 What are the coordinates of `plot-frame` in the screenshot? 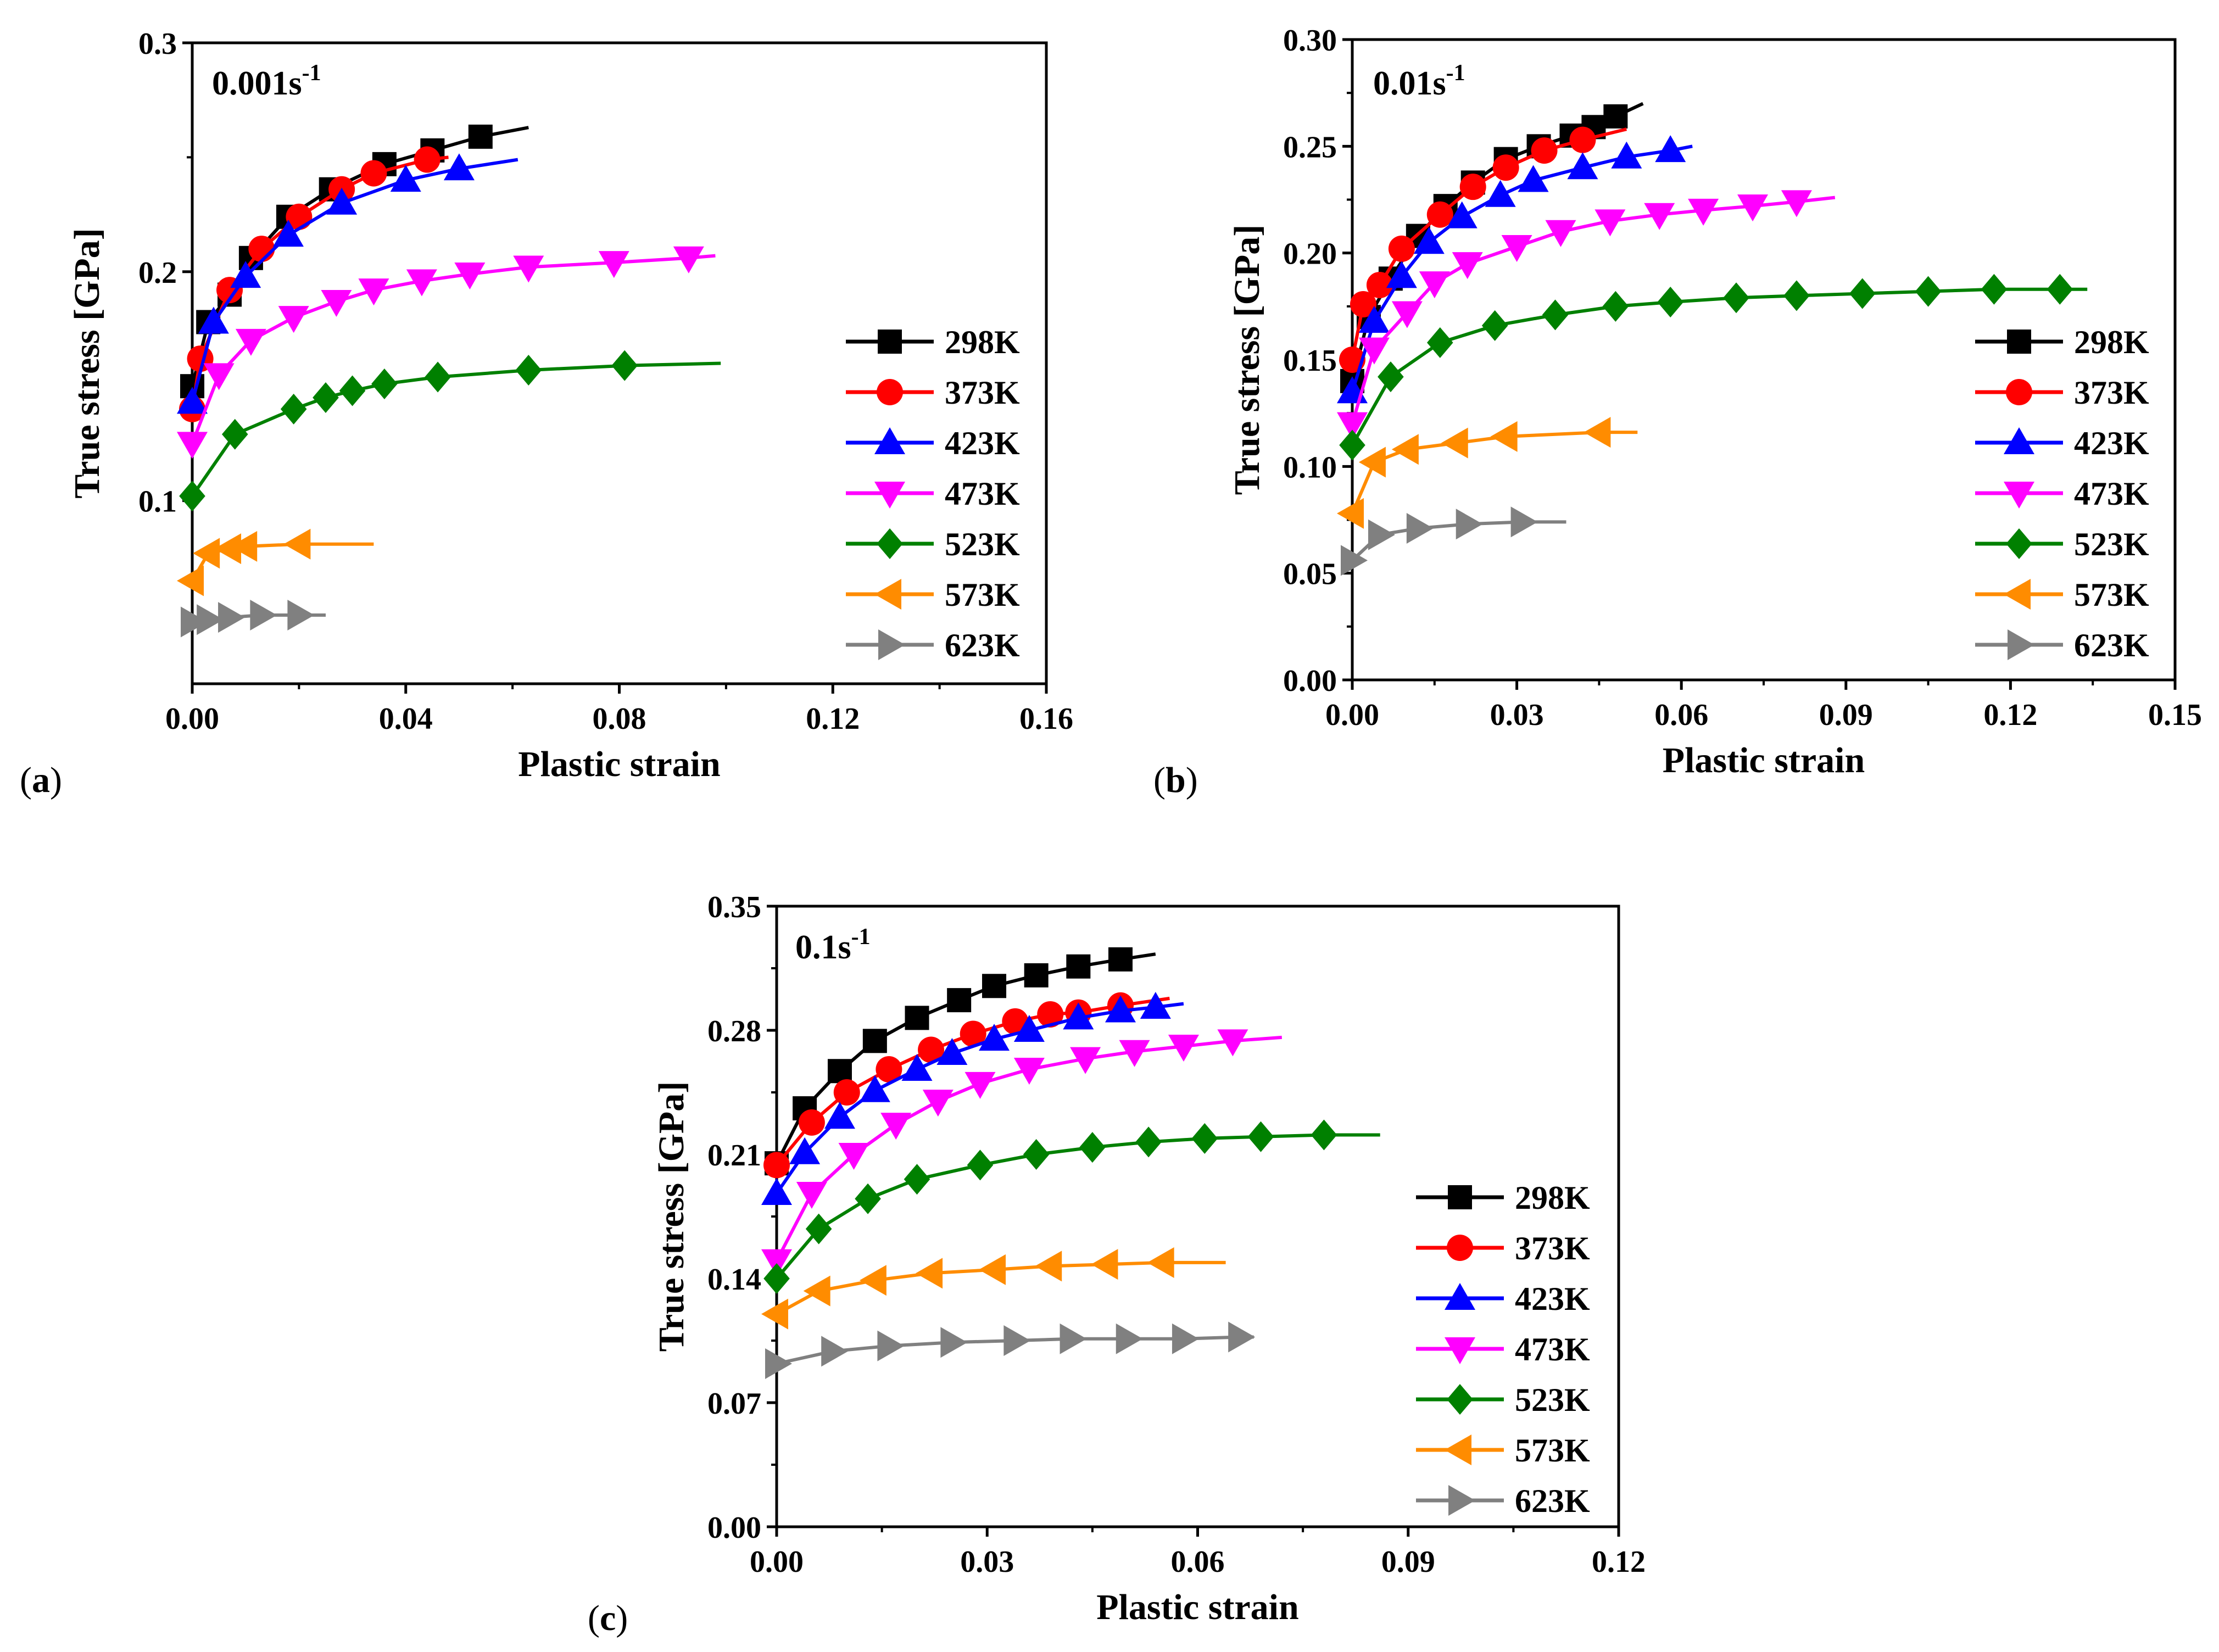 It's located at (1764, 360).